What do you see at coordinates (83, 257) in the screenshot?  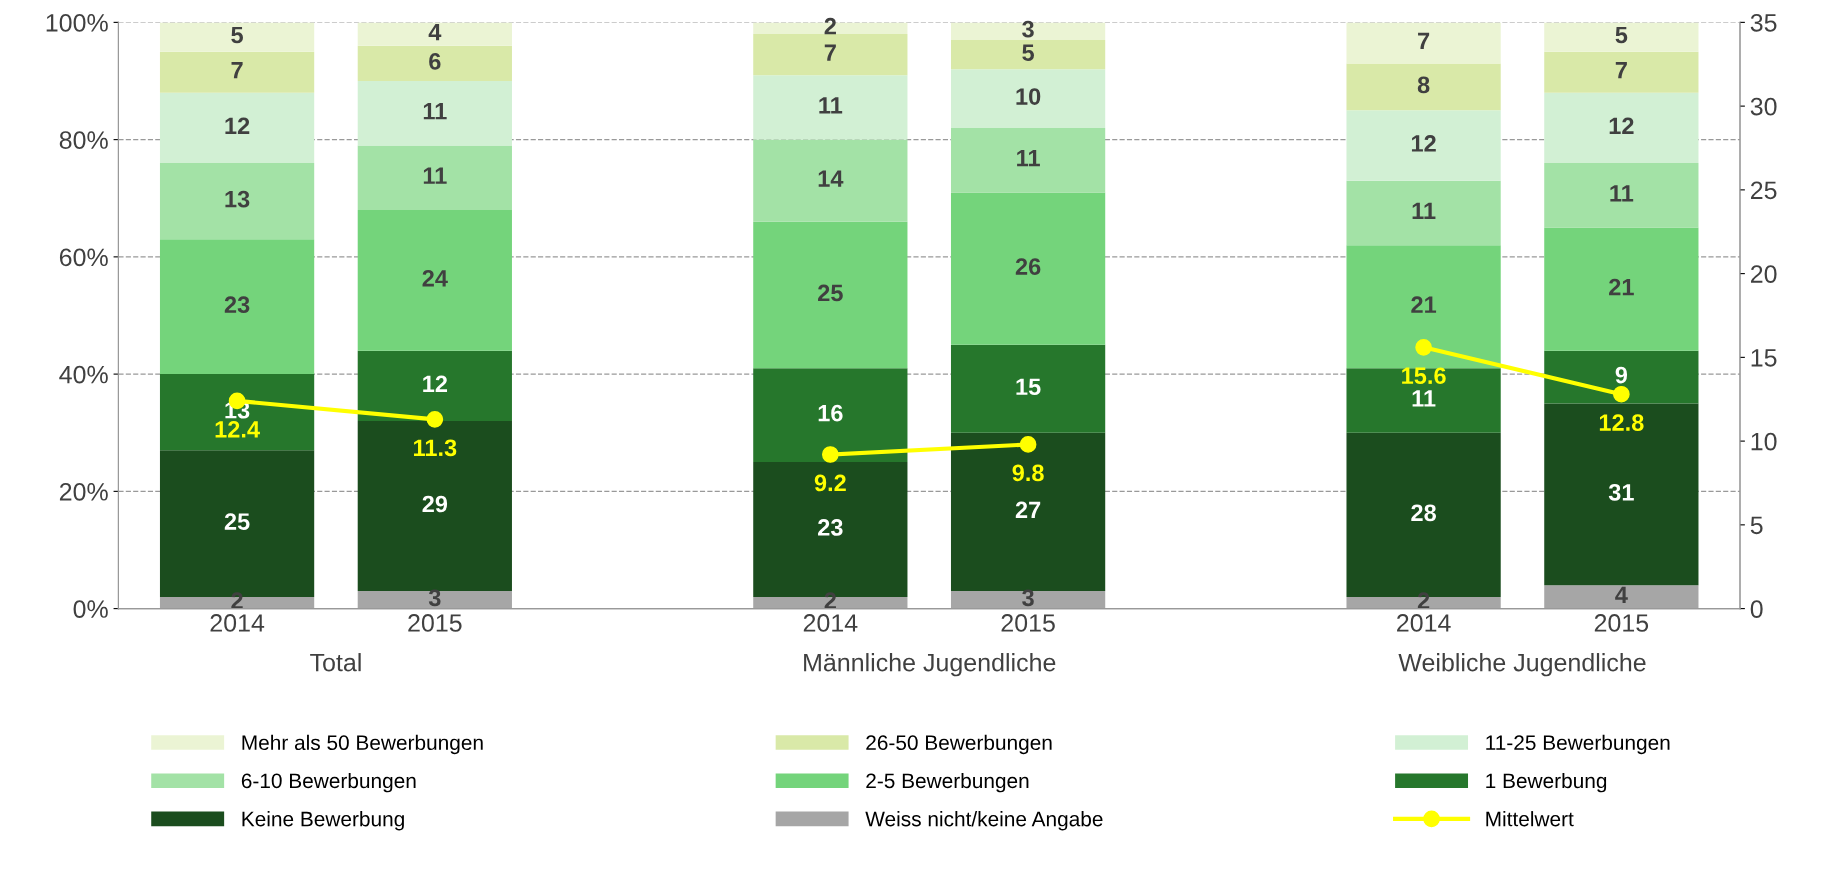 I see `y-tick-label: 60%` at bounding box center [83, 257].